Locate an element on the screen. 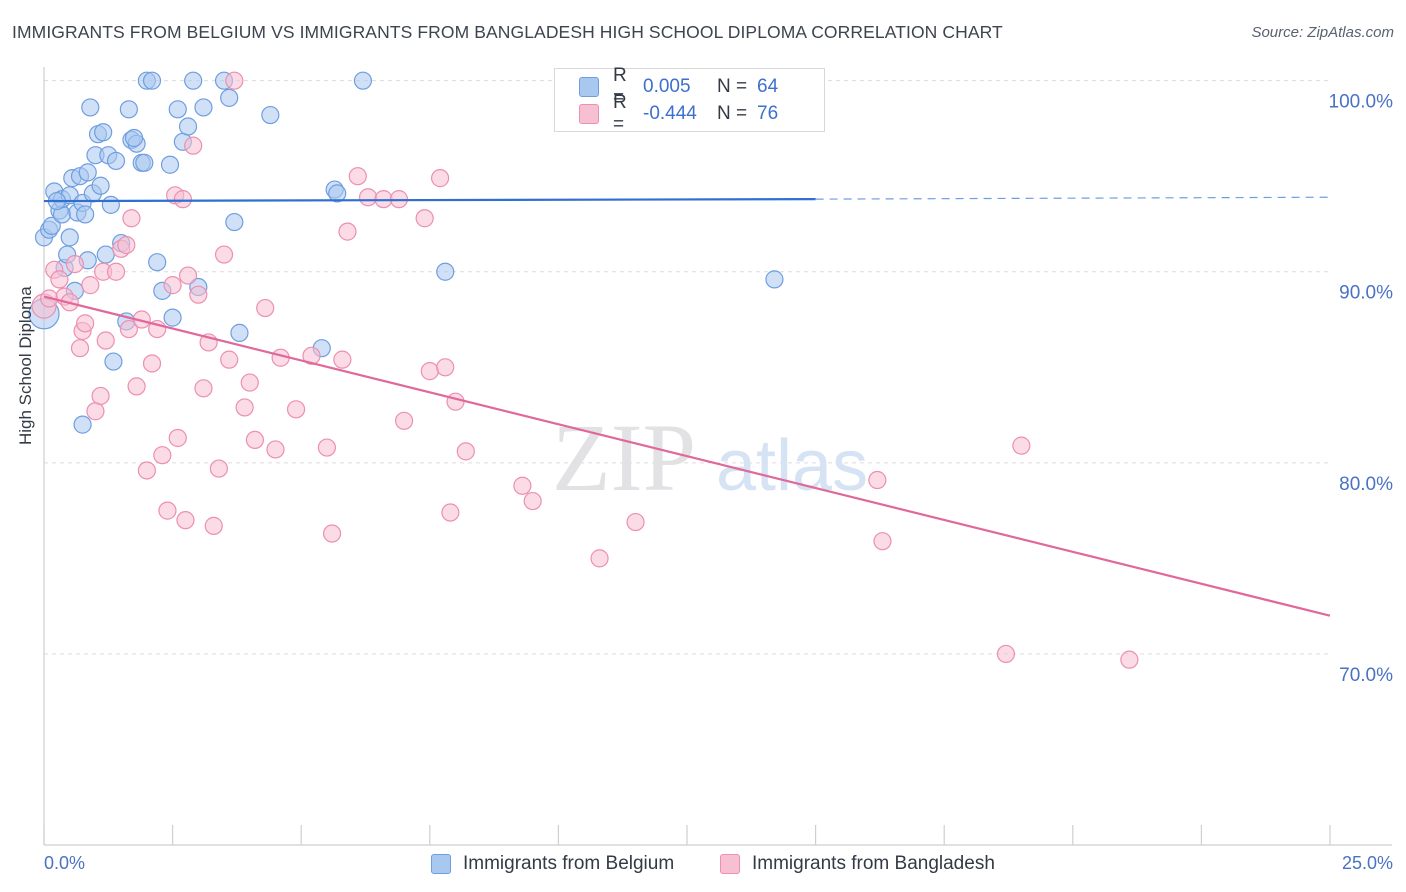 The height and width of the screenshot is (892, 1406). watermark-atlas: atlas is located at coordinates (792, 466).